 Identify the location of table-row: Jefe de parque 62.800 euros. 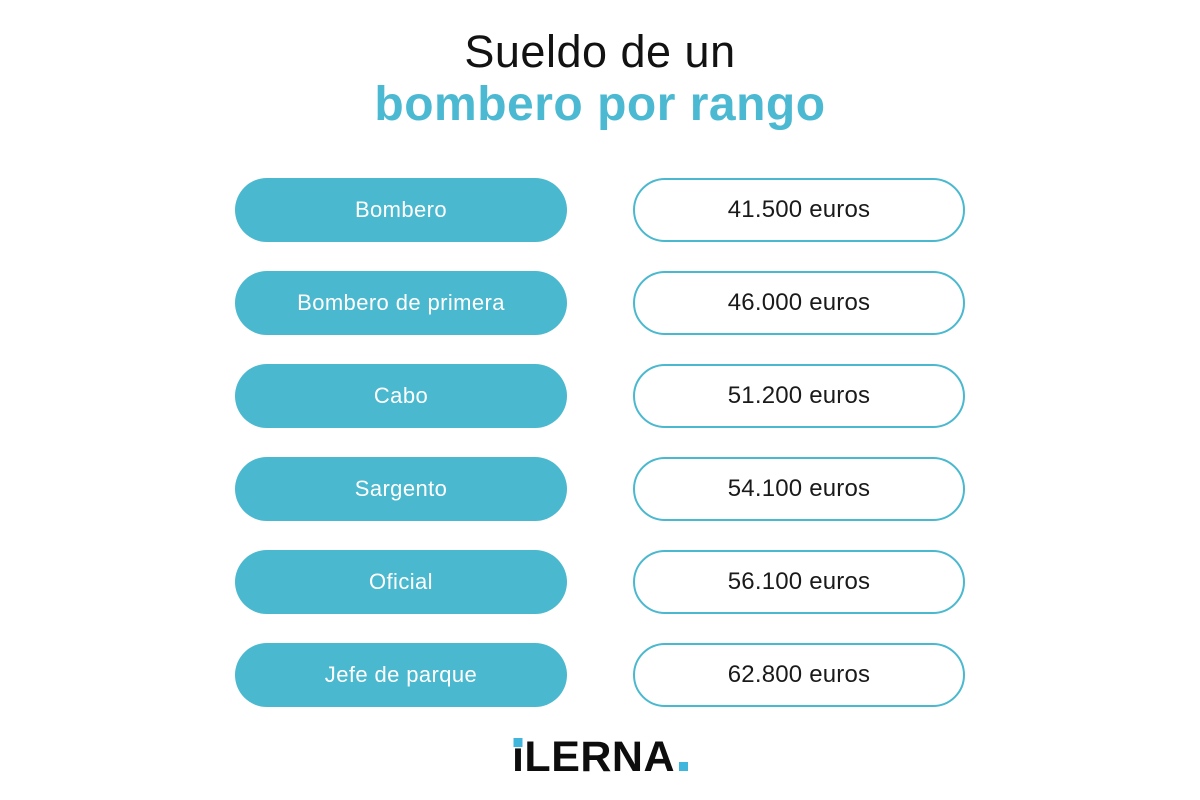
(600, 675).